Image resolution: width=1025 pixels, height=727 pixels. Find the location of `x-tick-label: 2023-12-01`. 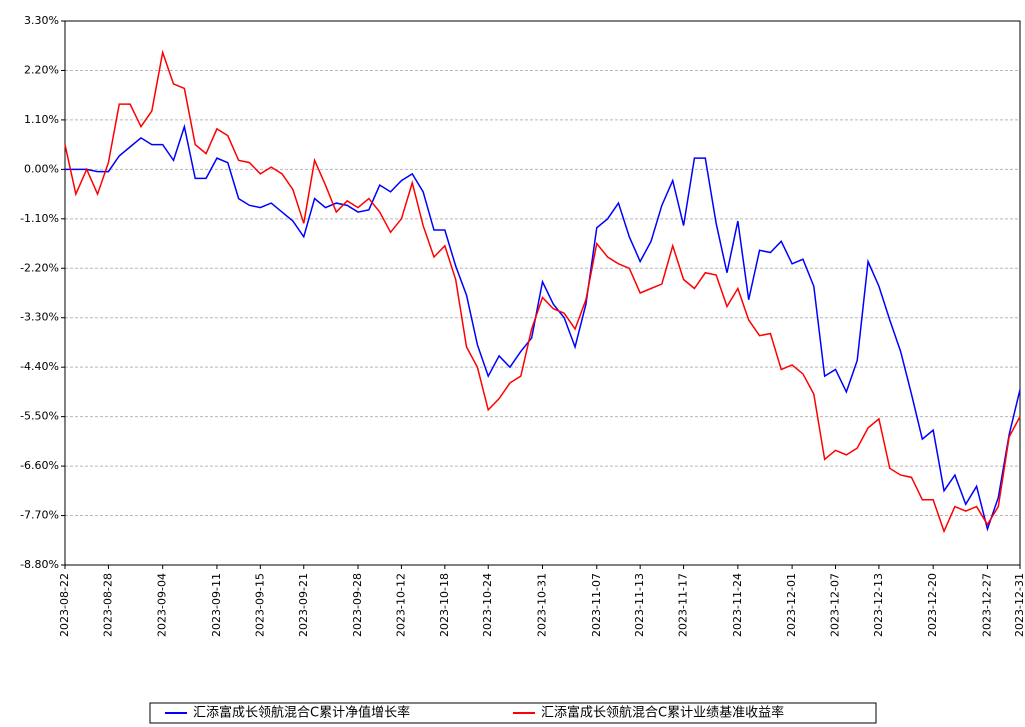

x-tick-label: 2023-12-01 is located at coordinates (791, 605).